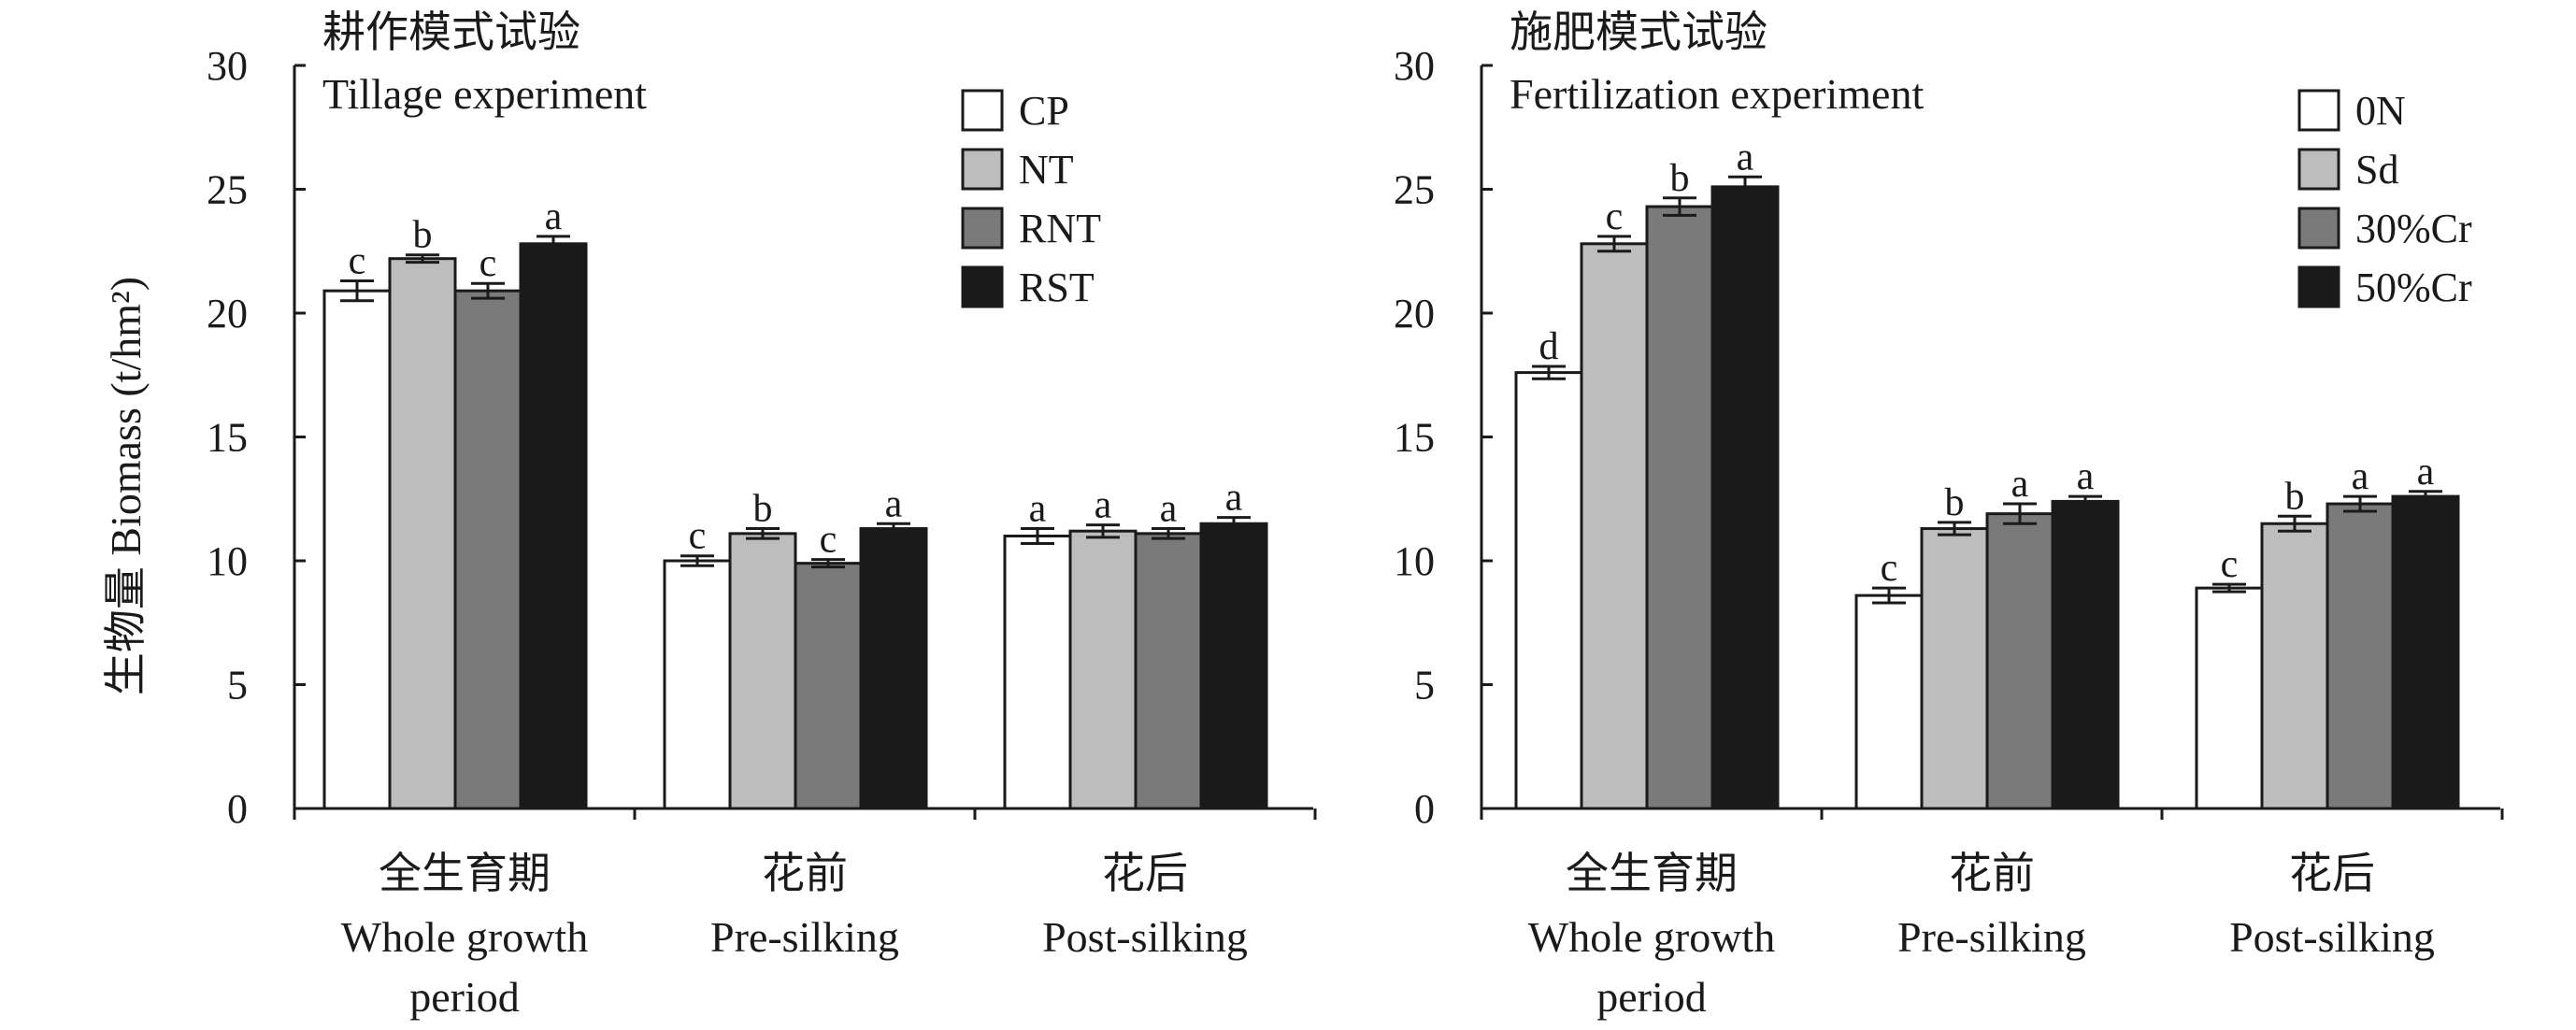  What do you see at coordinates (484, 94) in the screenshot?
I see `panel-title-en: Tillage experiment` at bounding box center [484, 94].